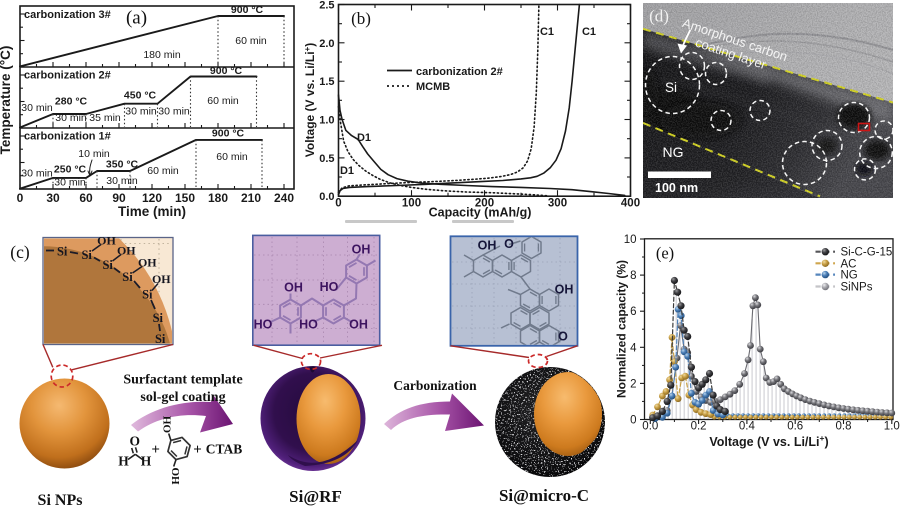  I want to click on svg-text: 180, so click(218, 198).